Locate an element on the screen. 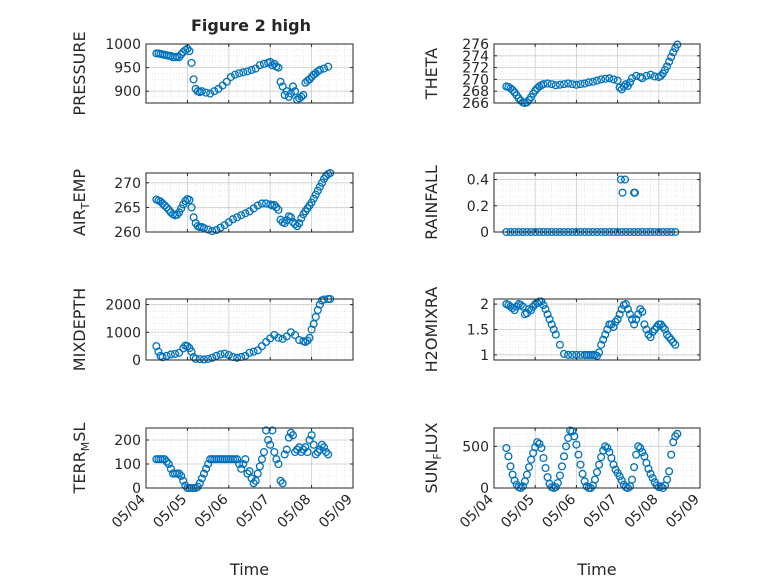  y-tick-label: 950 is located at coordinates (127, 69).